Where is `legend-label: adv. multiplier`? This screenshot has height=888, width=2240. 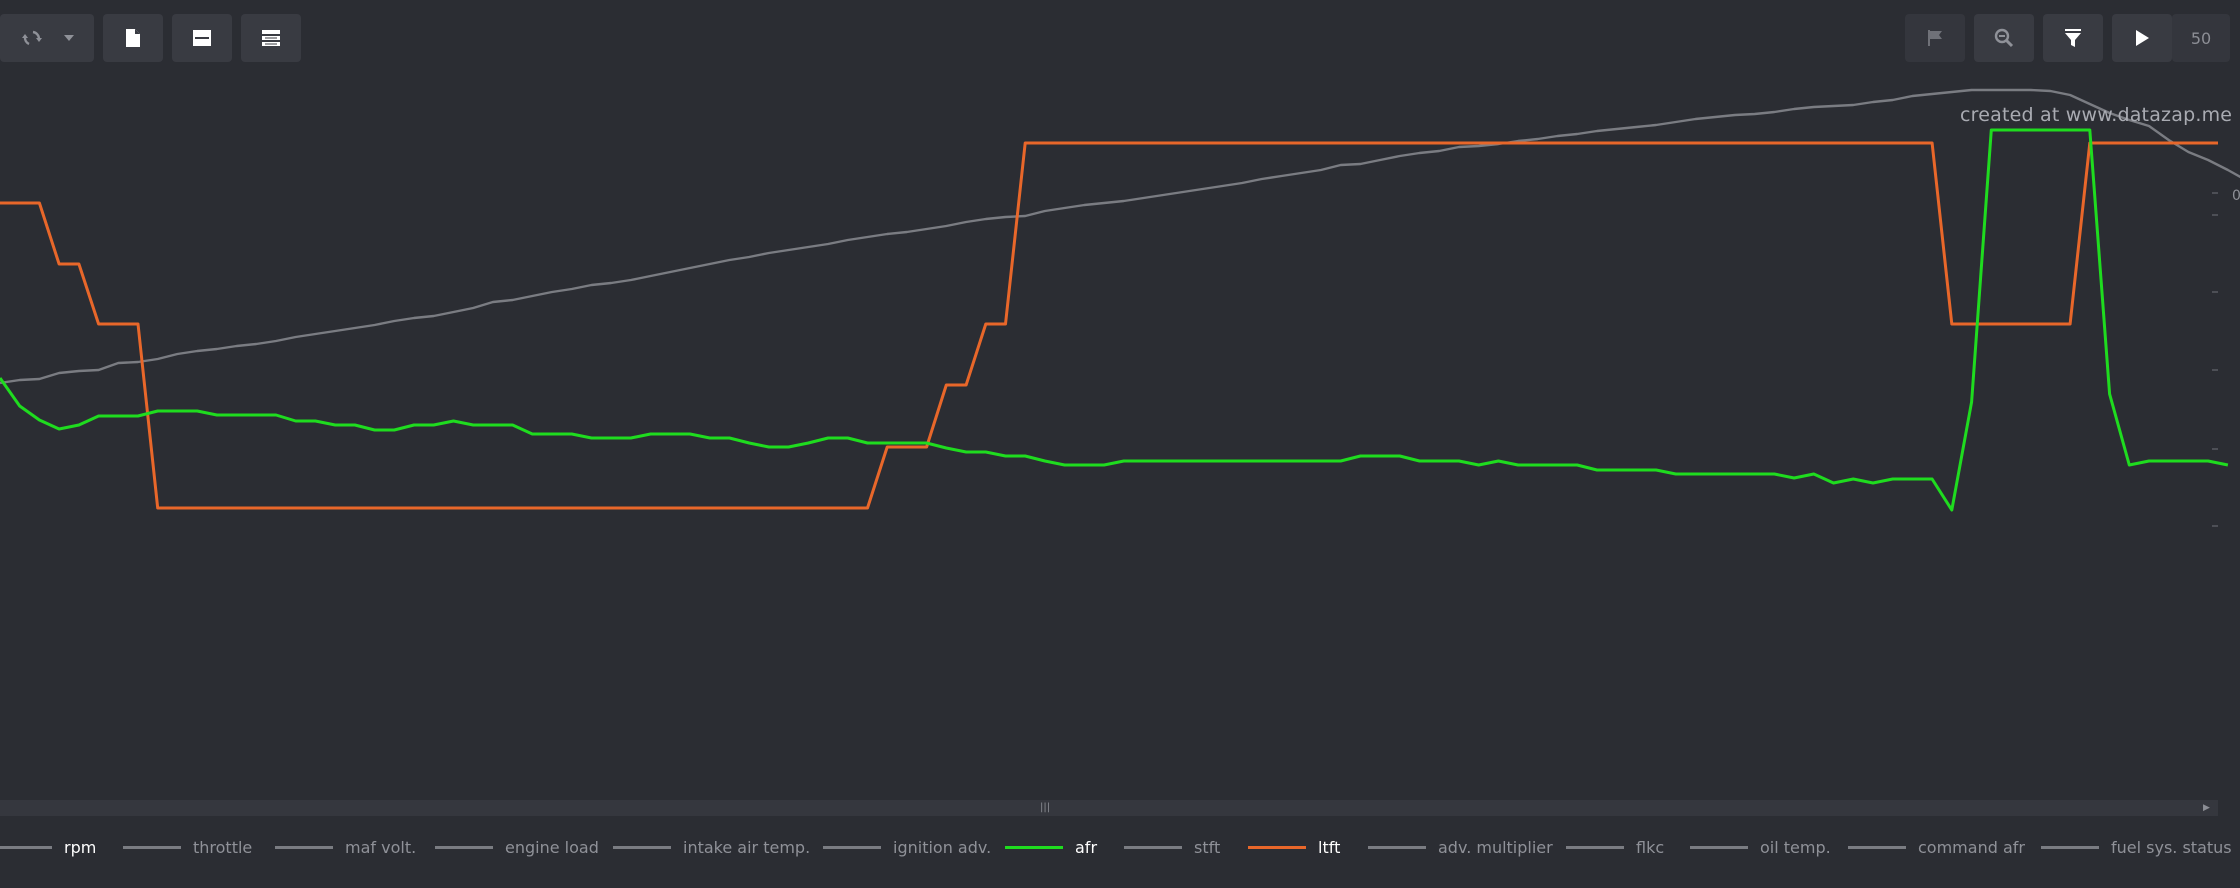
legend-label: adv. multiplier is located at coordinates (1495, 847).